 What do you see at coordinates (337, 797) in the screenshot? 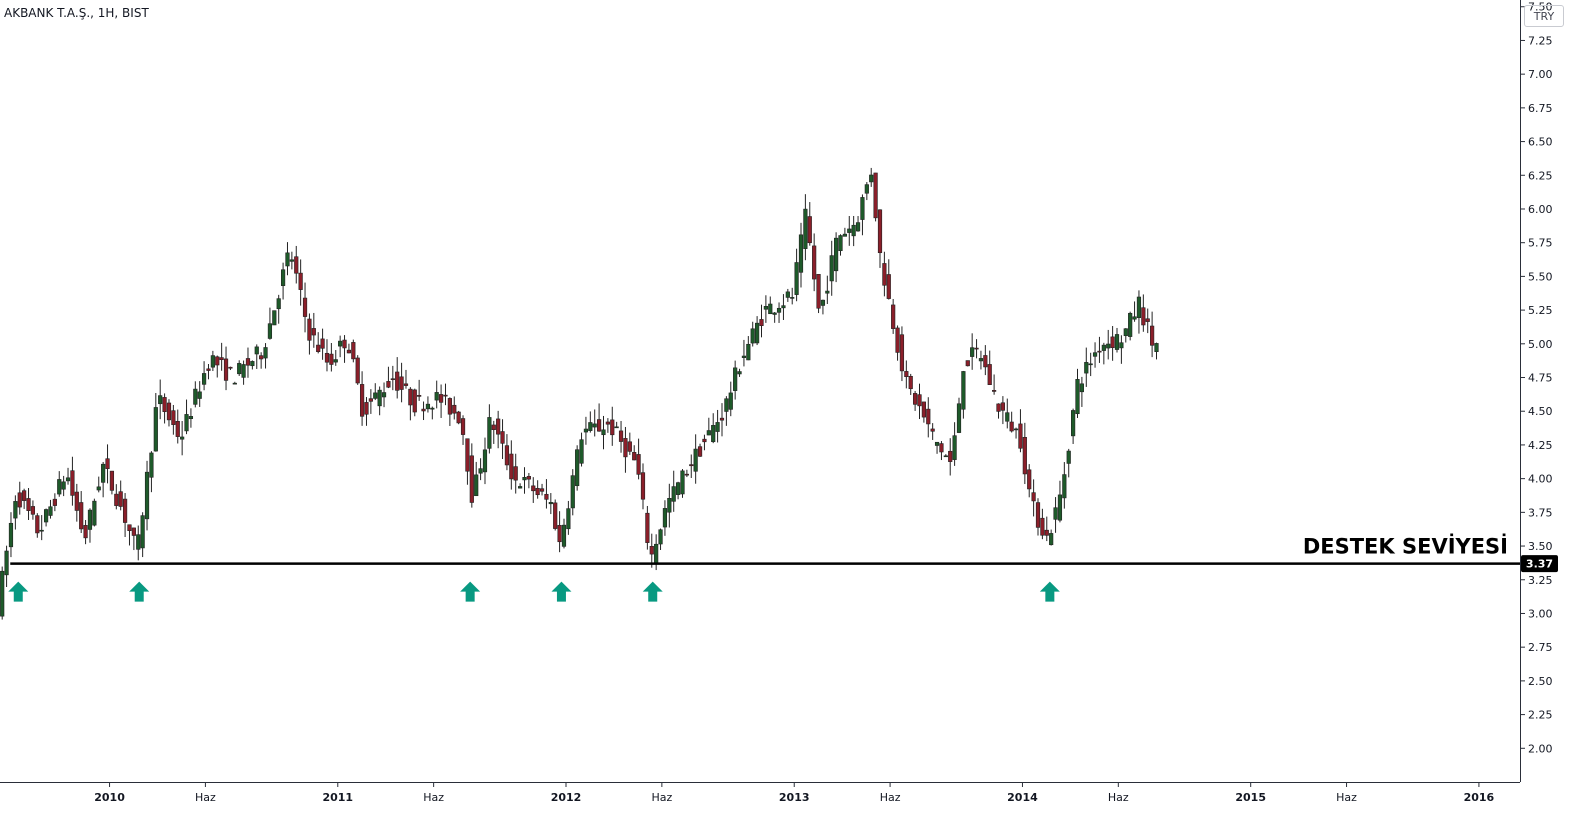
I see `time-tick-label: 2011` at bounding box center [337, 797].